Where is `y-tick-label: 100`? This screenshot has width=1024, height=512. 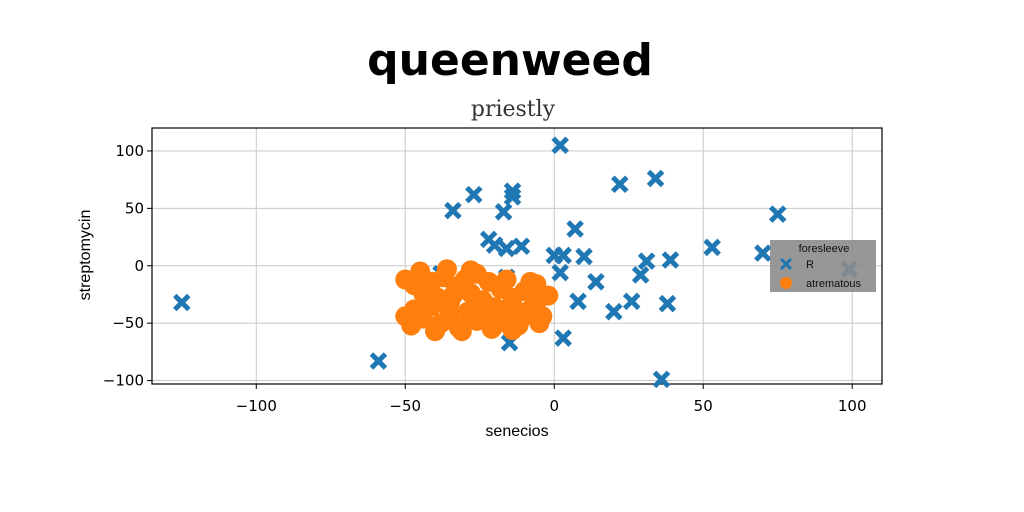 y-tick-label: 100 is located at coordinates (129, 151).